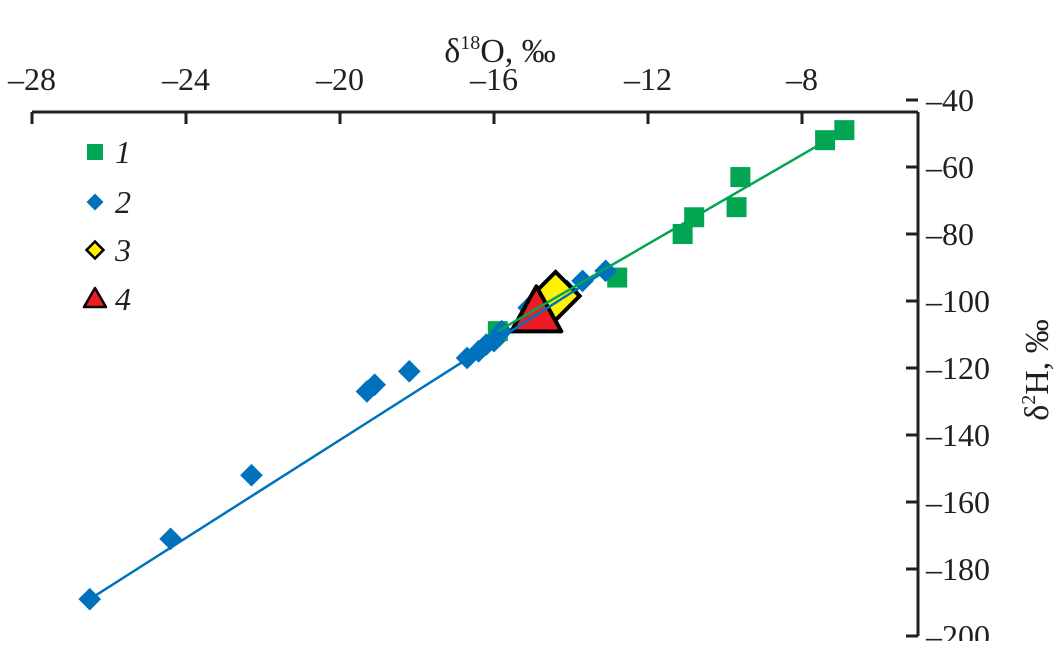  Describe the element at coordinates (123, 299) in the screenshot. I see `legend-label-4: 4` at that location.